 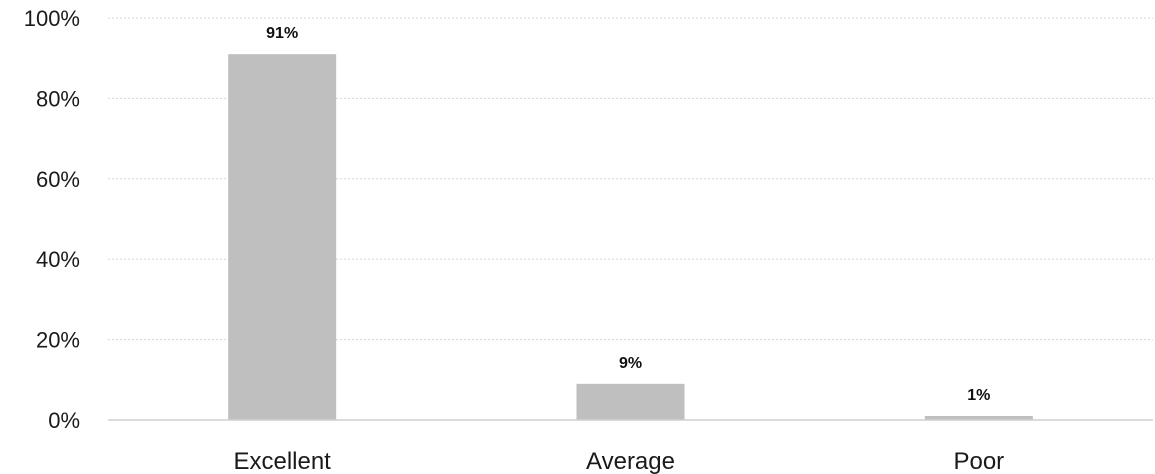 What do you see at coordinates (52, 18) in the screenshot?
I see `y-tick-label: 100%` at bounding box center [52, 18].